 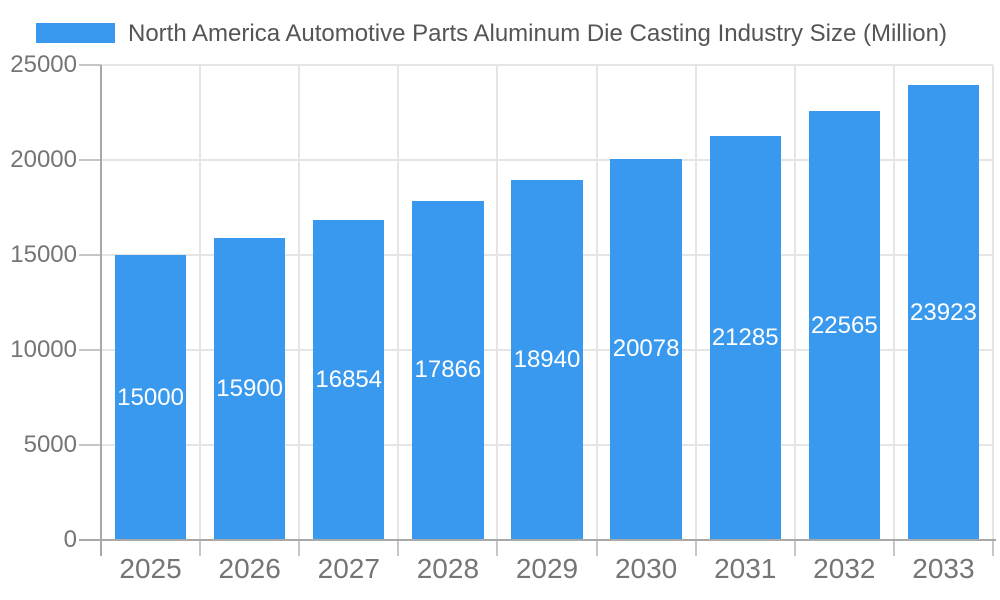 I want to click on bar-value-label: 21285, so click(x=745, y=337).